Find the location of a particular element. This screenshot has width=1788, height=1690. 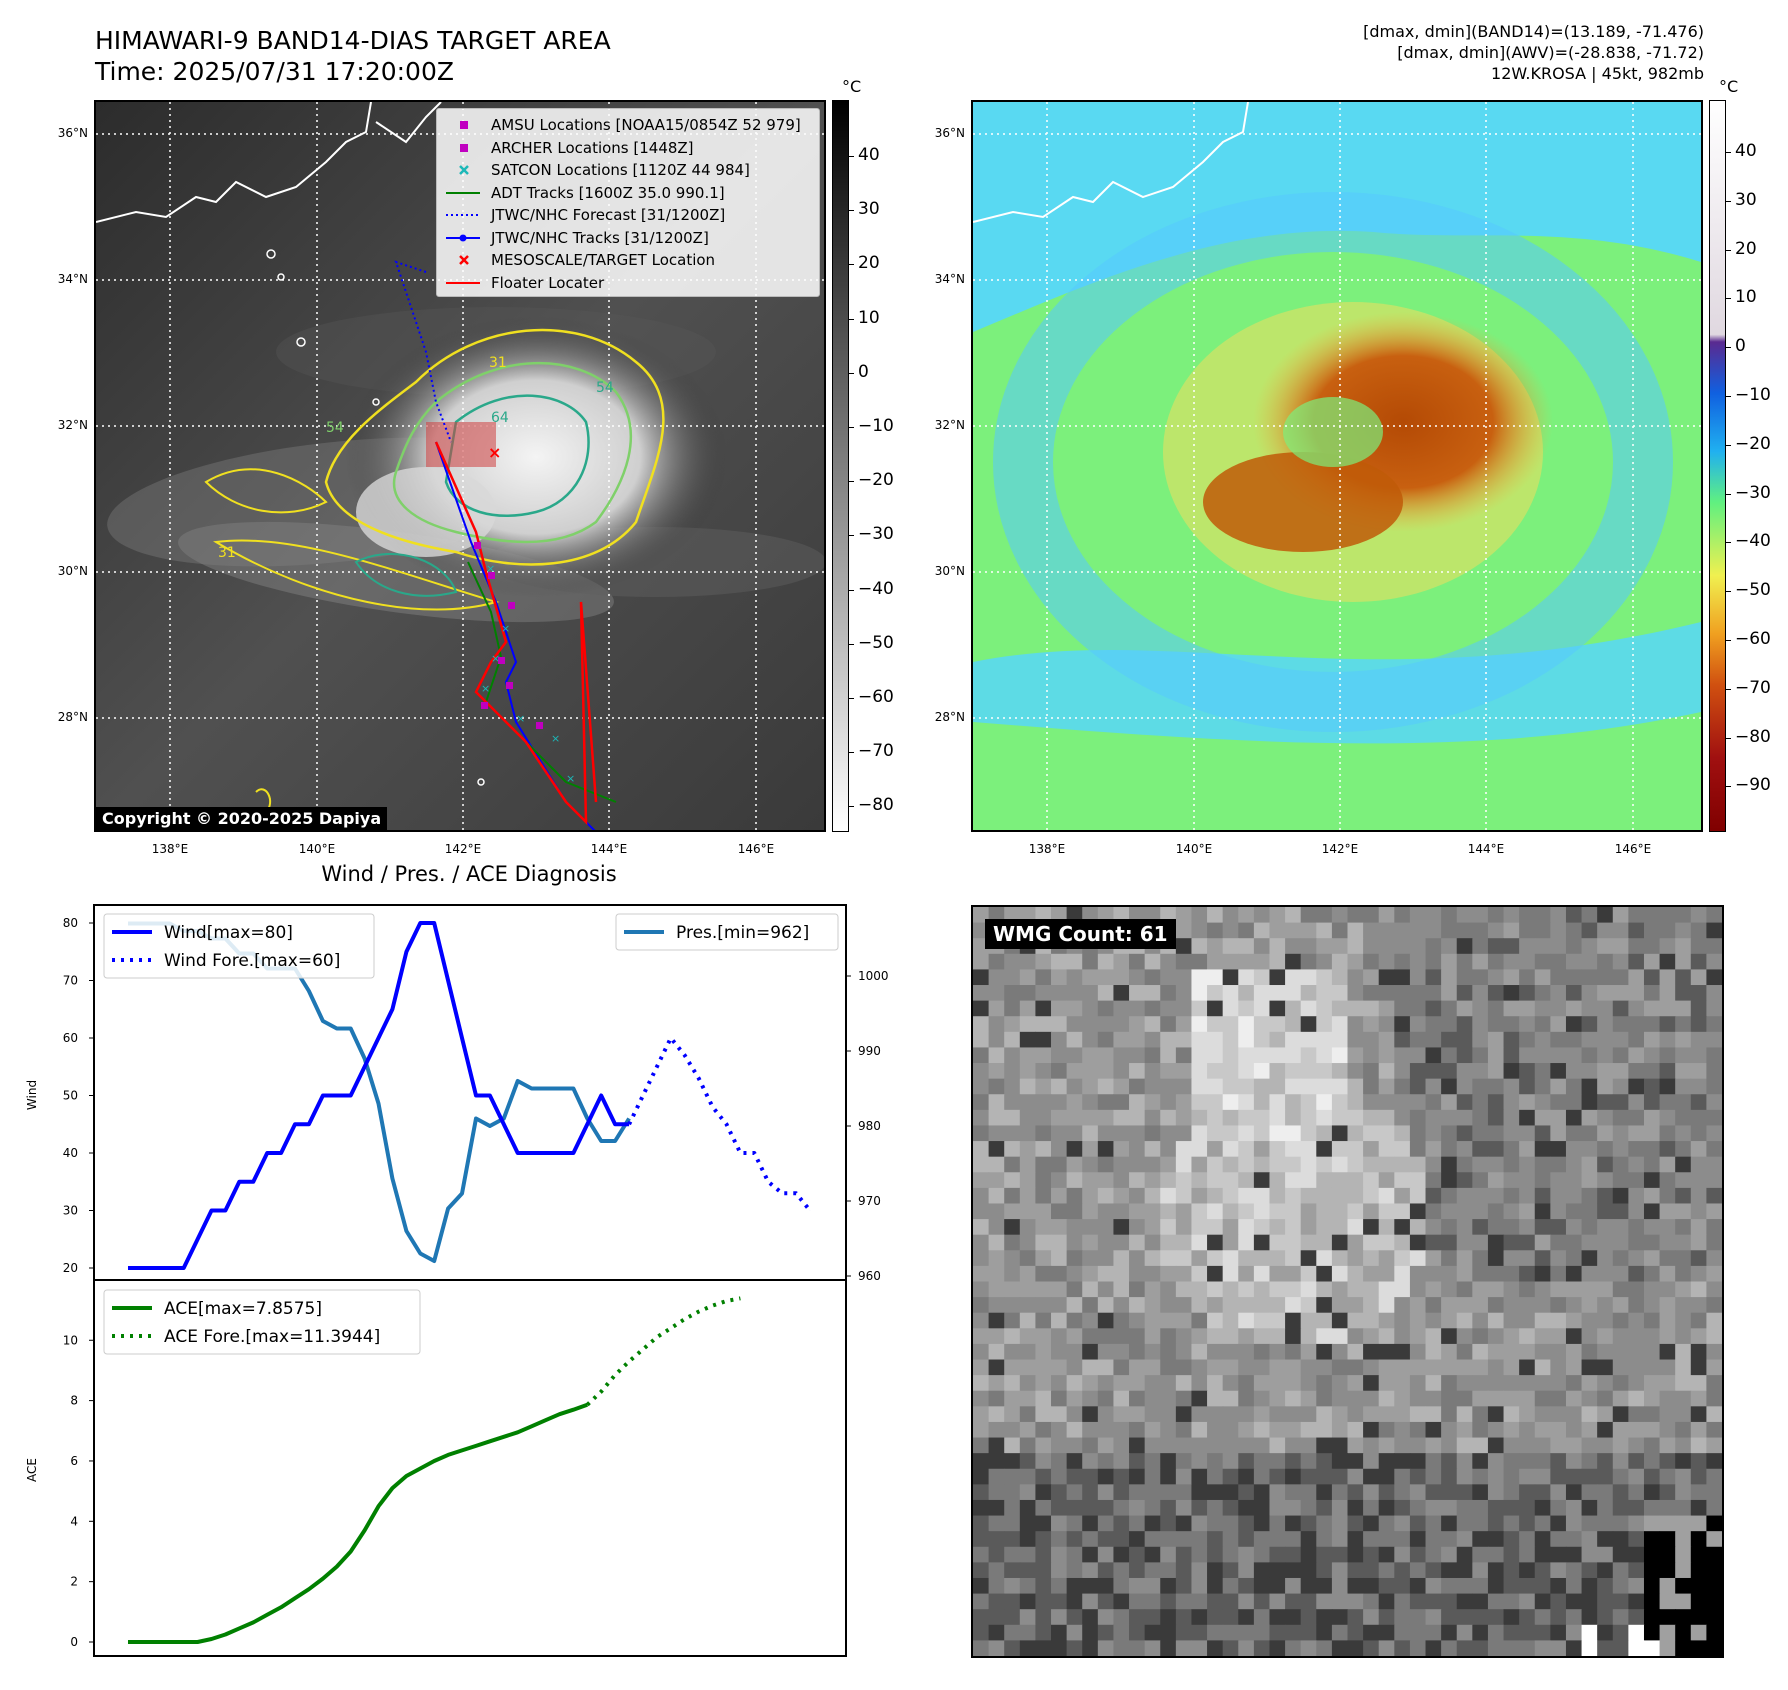

legend-entry: JTWC/NHC Tracks [31/1200Z] is located at coordinates (628, 238).